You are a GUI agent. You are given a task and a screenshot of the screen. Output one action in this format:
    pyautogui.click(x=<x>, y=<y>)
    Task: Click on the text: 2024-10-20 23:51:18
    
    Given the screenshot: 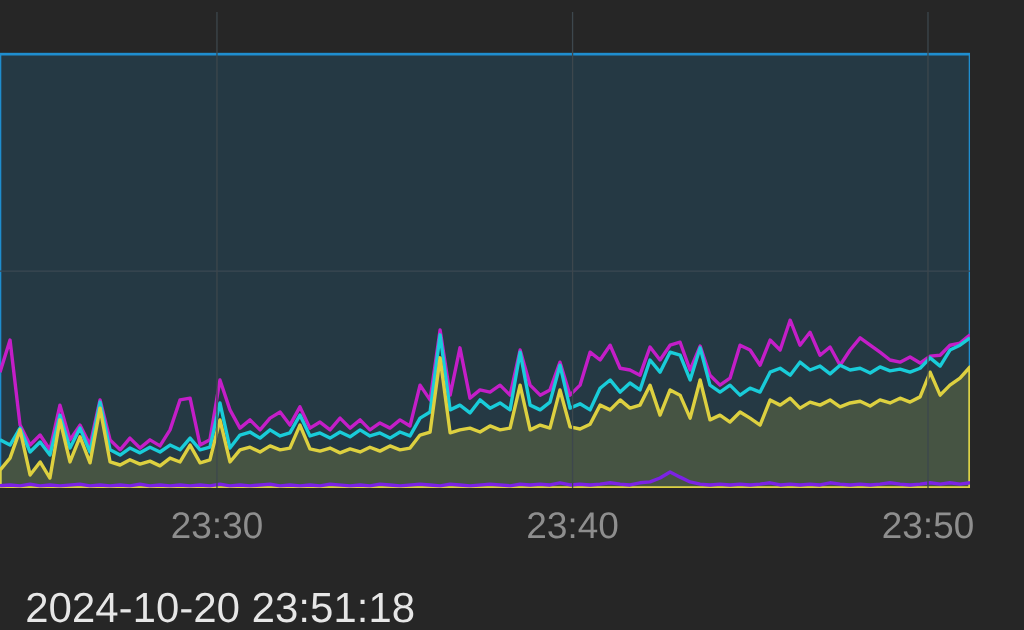 What is the action you would take?
    pyautogui.click(x=220, y=607)
    